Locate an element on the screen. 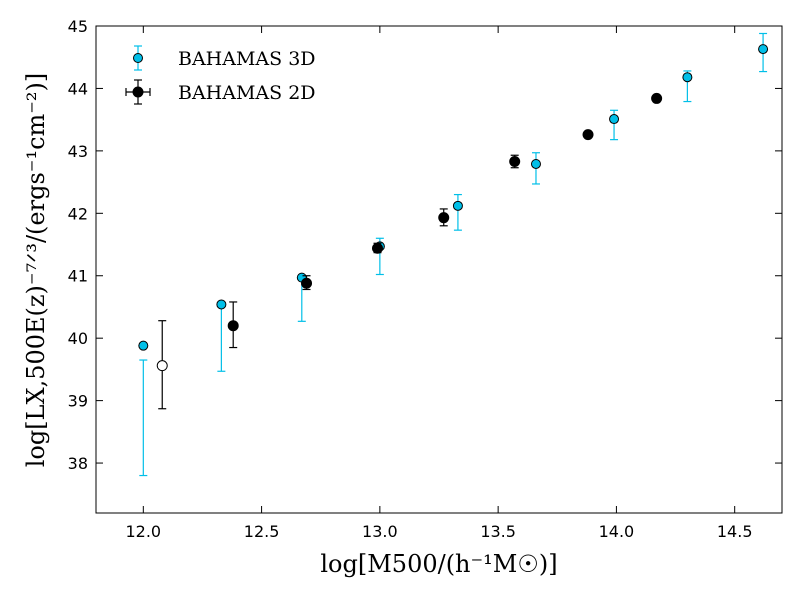 Image resolution: width=800 pixels, height=600 pixels. legend-item-3d: BAHAMAS 3D is located at coordinates (224, 58).